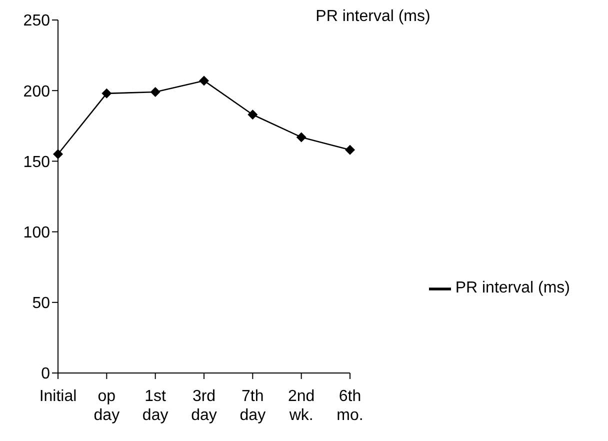 The width and height of the screenshot is (608, 441). I want to click on x-tick-label: 2nd wk., so click(301, 406).